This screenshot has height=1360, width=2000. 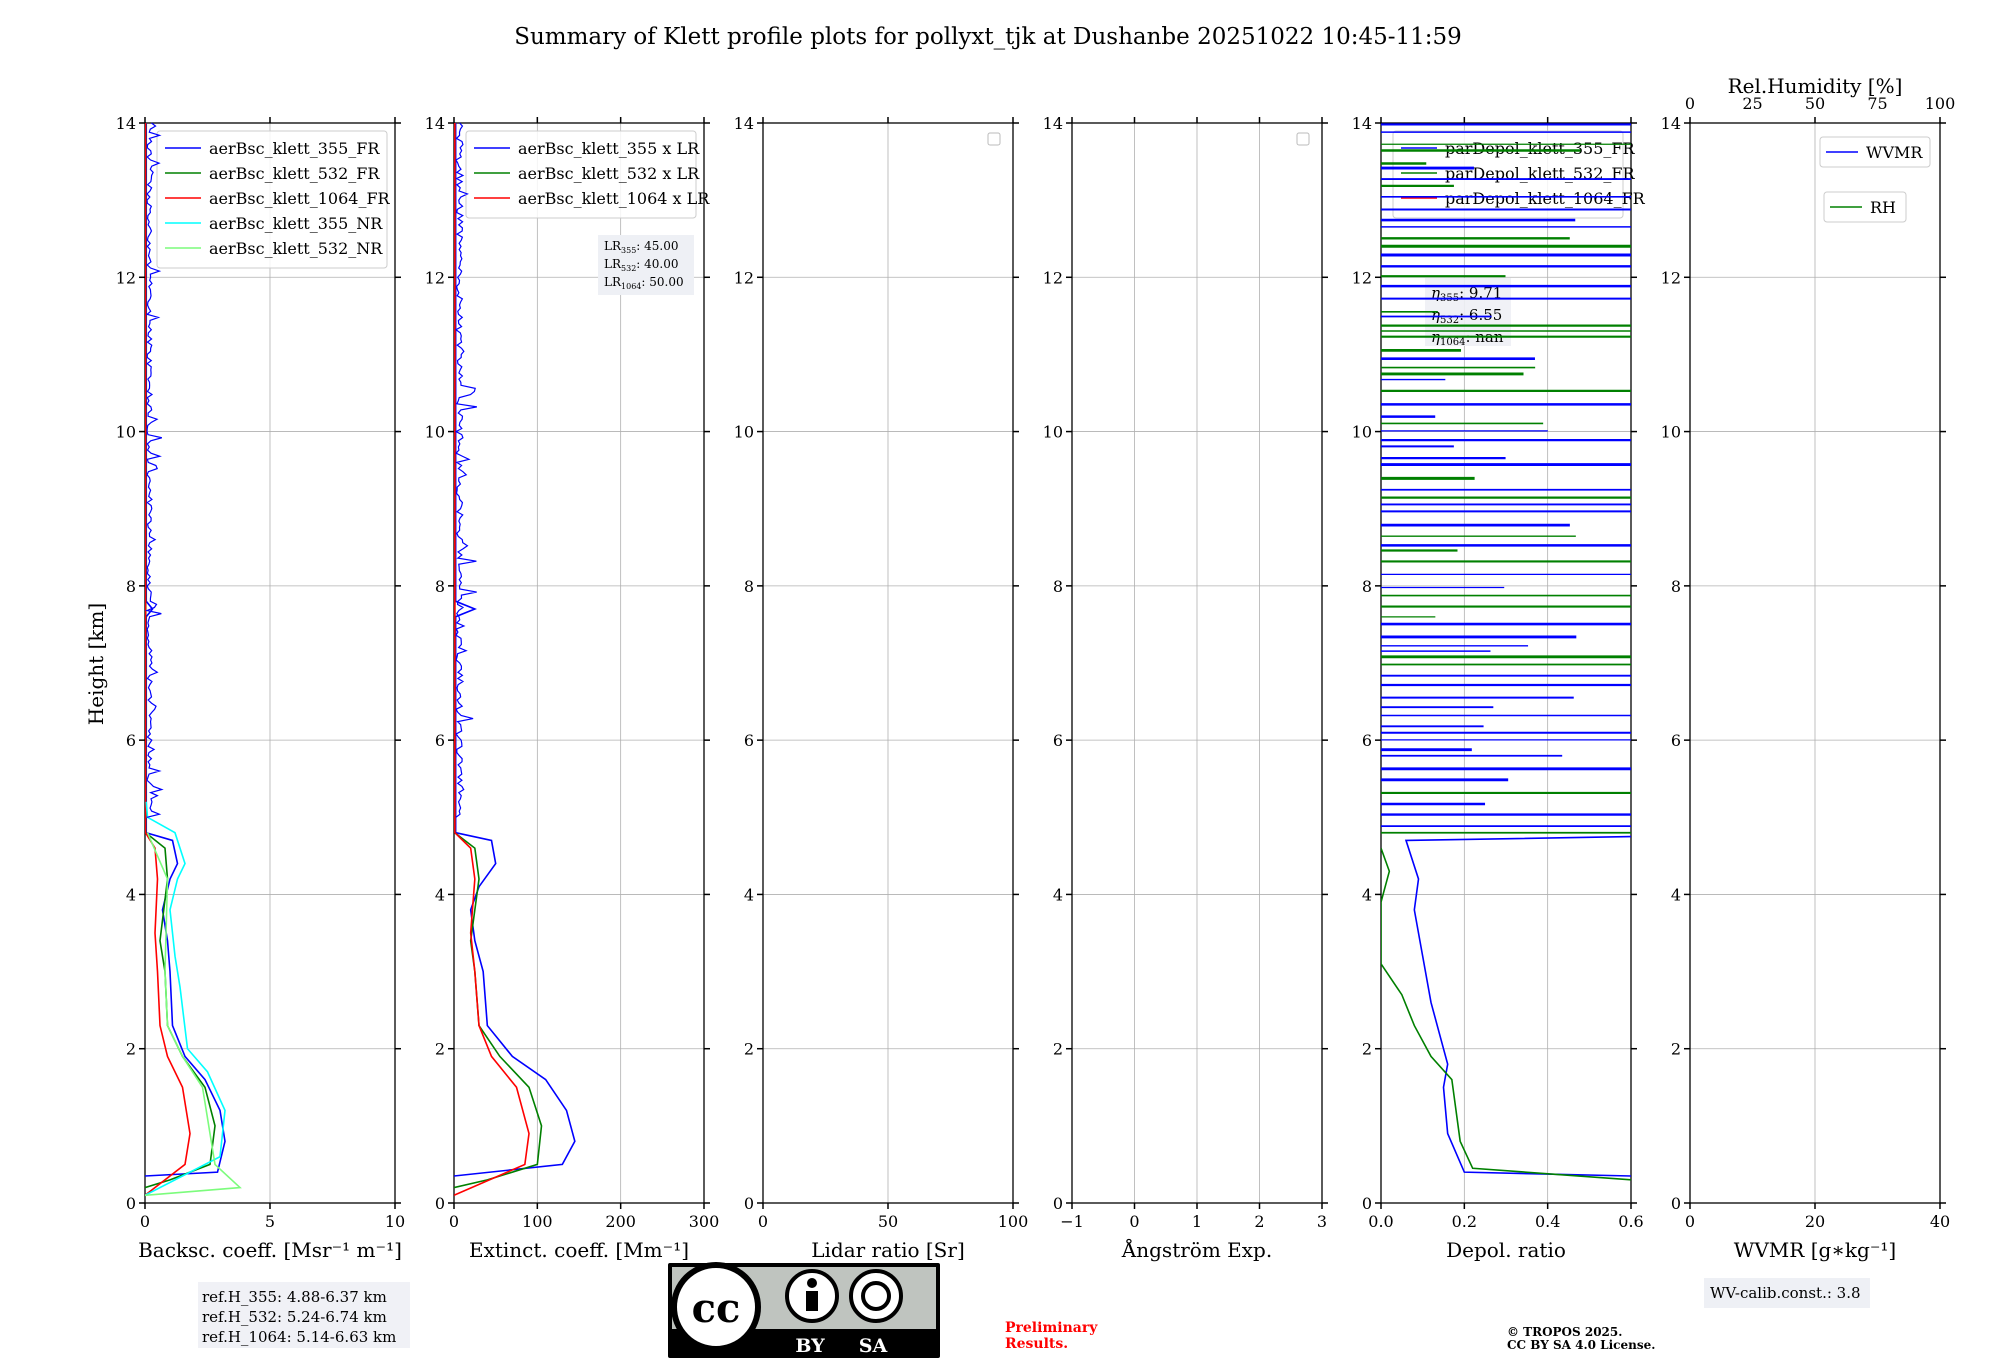 What do you see at coordinates (804, 1310) in the screenshot?
I see `cc-by-sa-badge: cc BY SA` at bounding box center [804, 1310].